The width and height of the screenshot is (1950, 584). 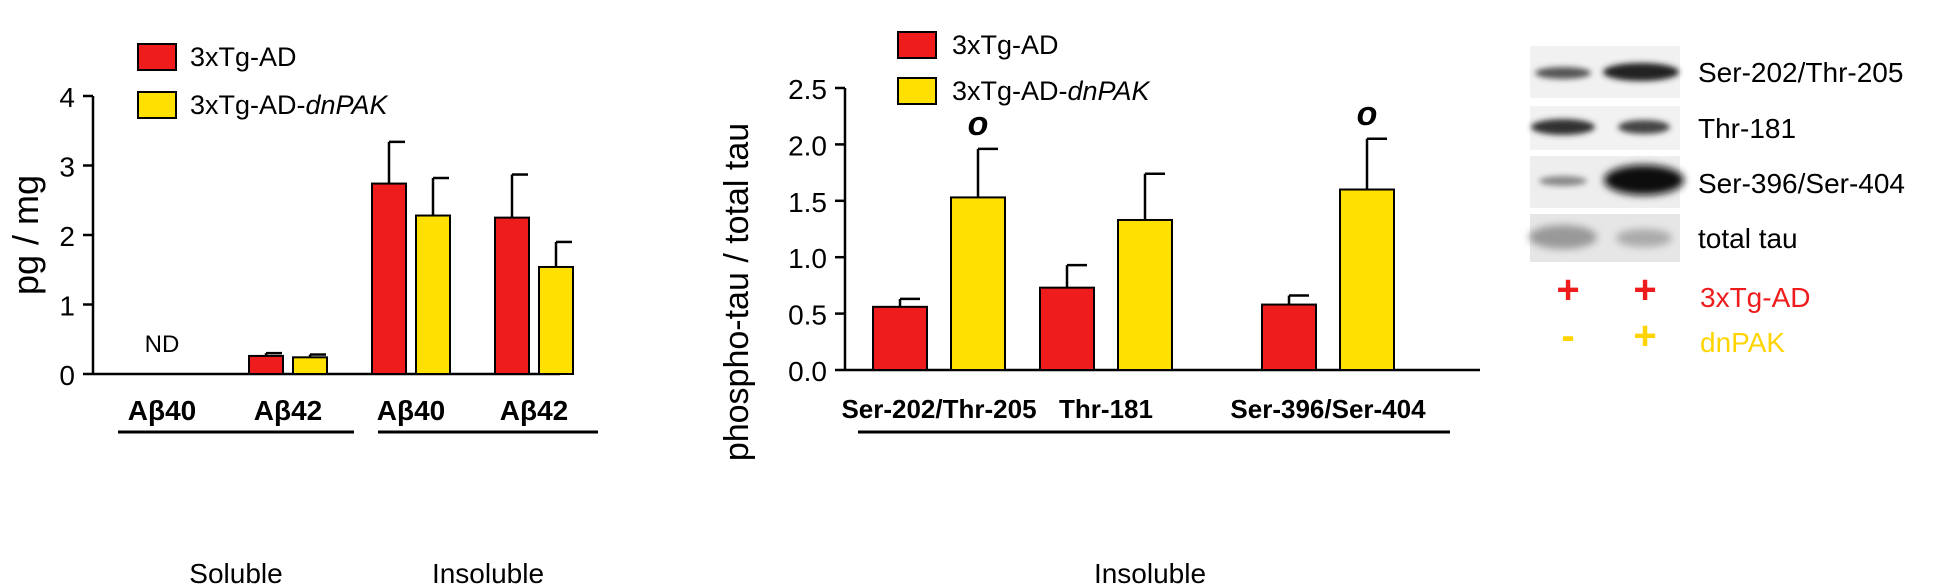 I want to click on x-tick-label: Ser-396/Ser-404, so click(x=1328, y=409).